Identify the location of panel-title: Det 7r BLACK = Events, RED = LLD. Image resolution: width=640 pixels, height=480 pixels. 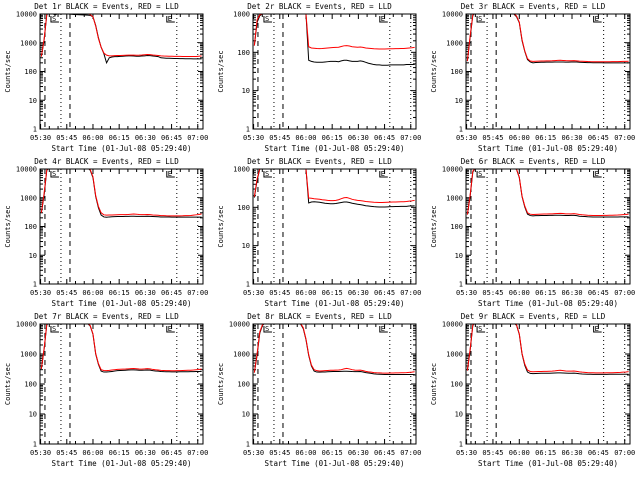
(106, 316).